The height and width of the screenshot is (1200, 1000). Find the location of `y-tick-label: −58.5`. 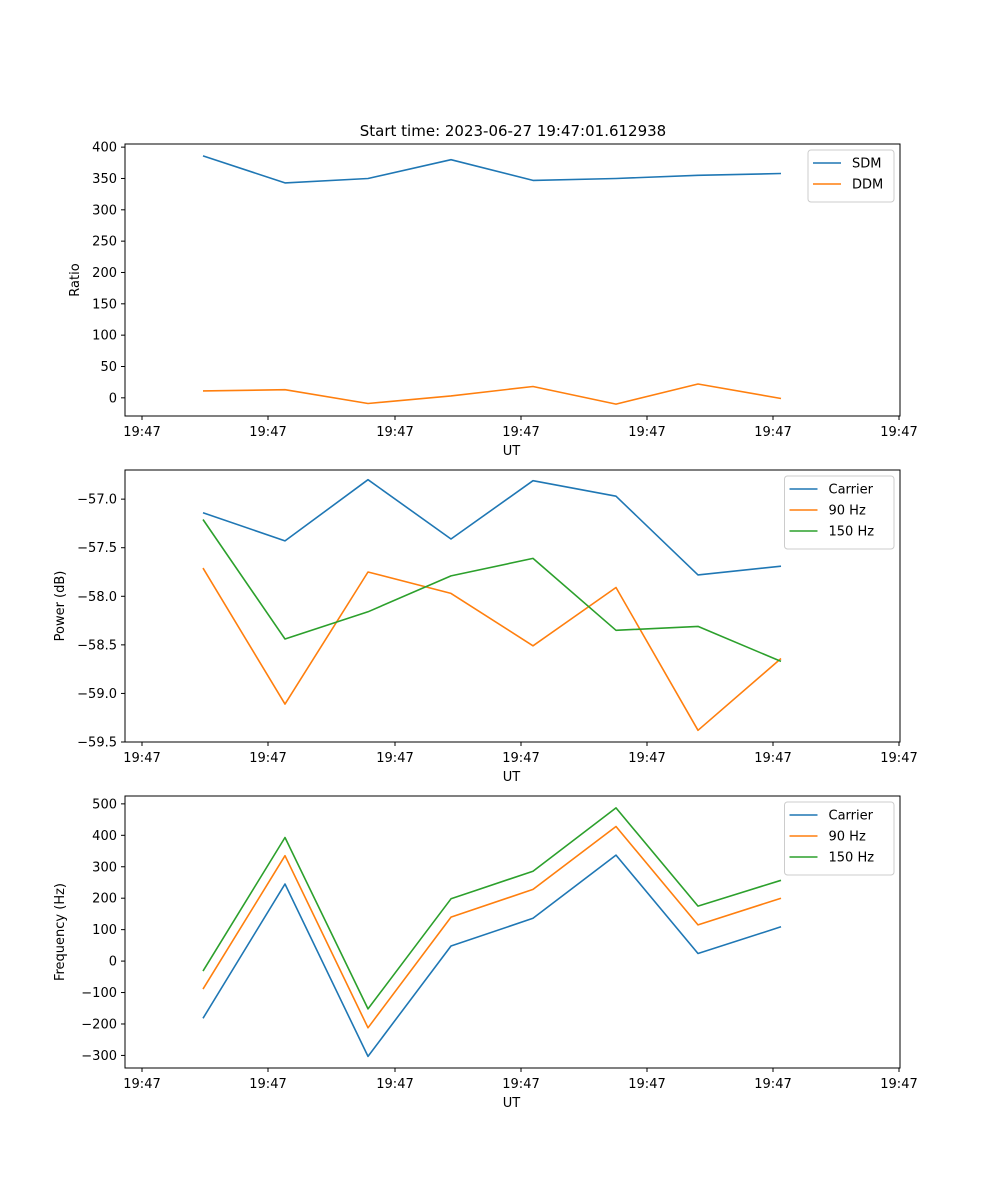

y-tick-label: −58.5 is located at coordinates (97, 645).